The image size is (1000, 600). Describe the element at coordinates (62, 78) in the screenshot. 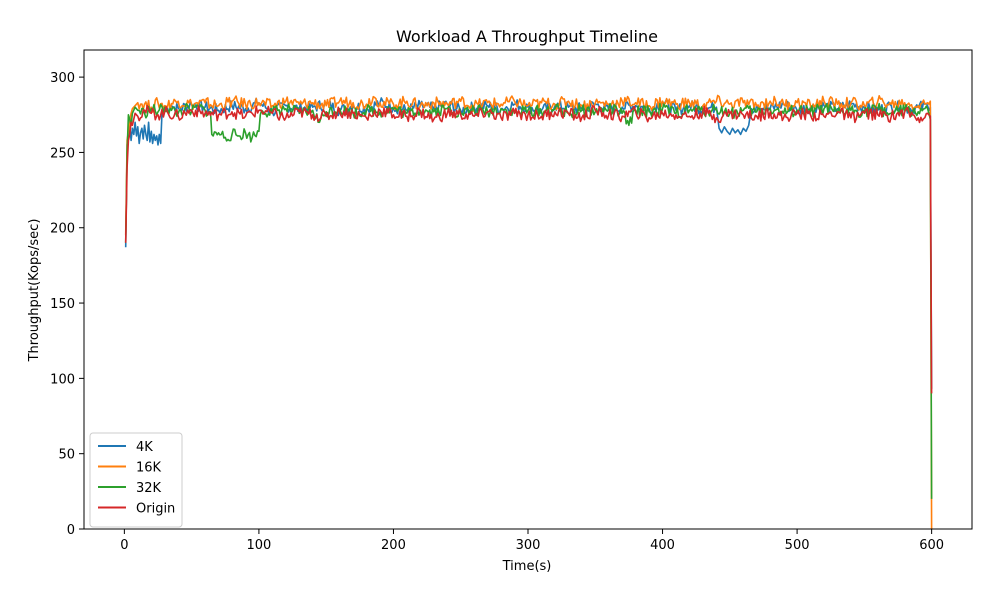

I see `y-tick-label: 300` at that location.